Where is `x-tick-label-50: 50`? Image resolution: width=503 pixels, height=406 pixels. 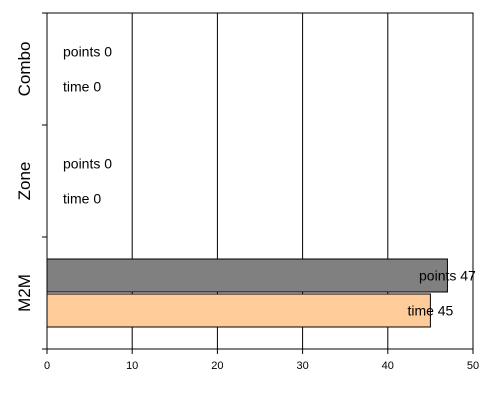 x-tick-label-50: 50 is located at coordinates (473, 366).